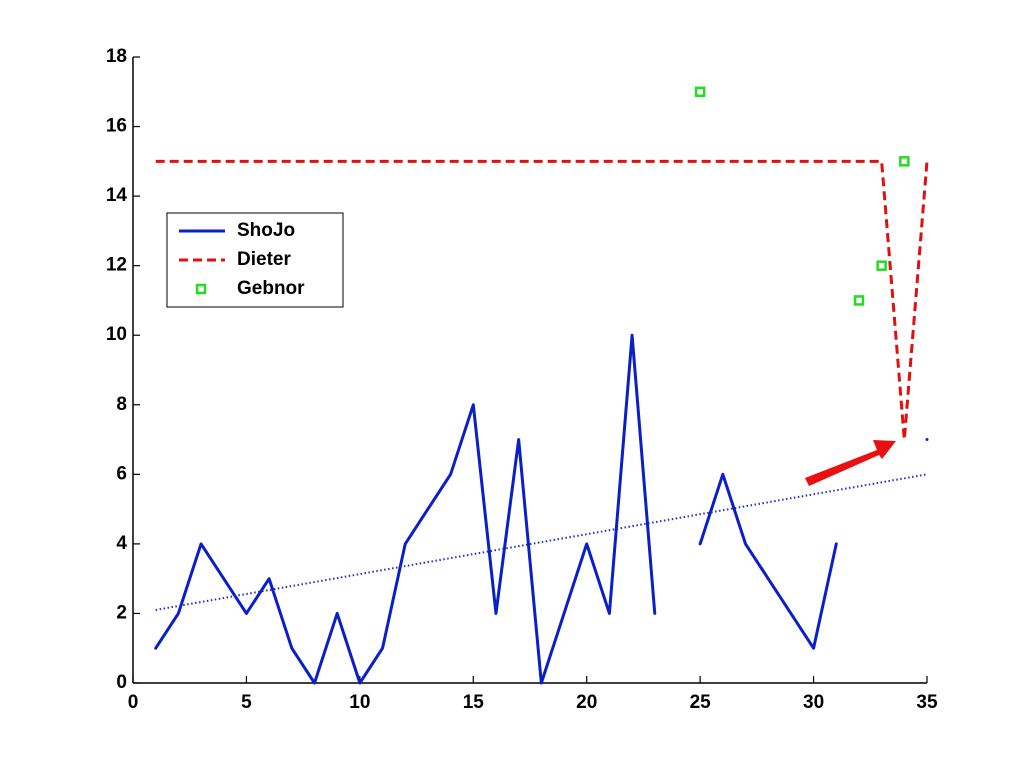 This screenshot has width=1024, height=768. Describe the element at coordinates (541, 542) in the screenshot. I see `series-line` at that location.